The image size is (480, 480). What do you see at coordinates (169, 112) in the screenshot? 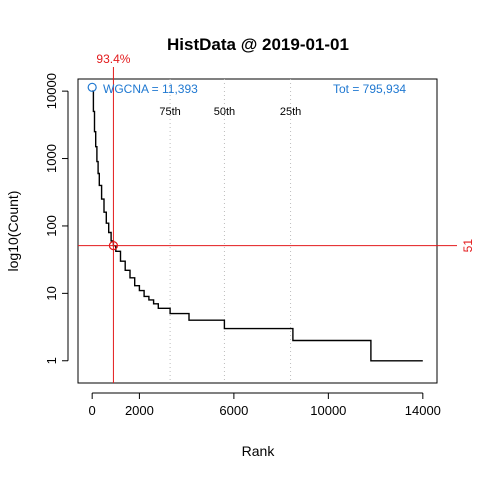
I see `quantile-label-0: 75th` at bounding box center [169, 112].